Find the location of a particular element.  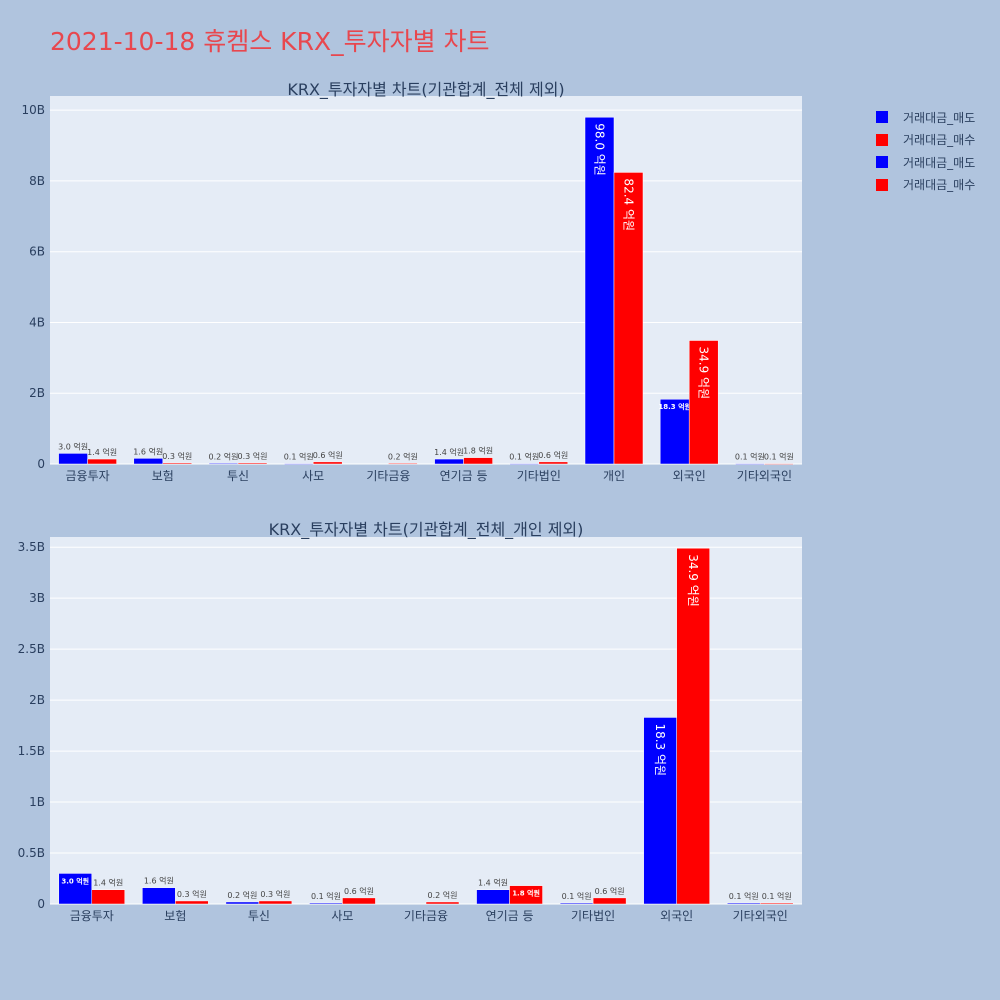

data-label: 3.0 억원 is located at coordinates (73, 446).